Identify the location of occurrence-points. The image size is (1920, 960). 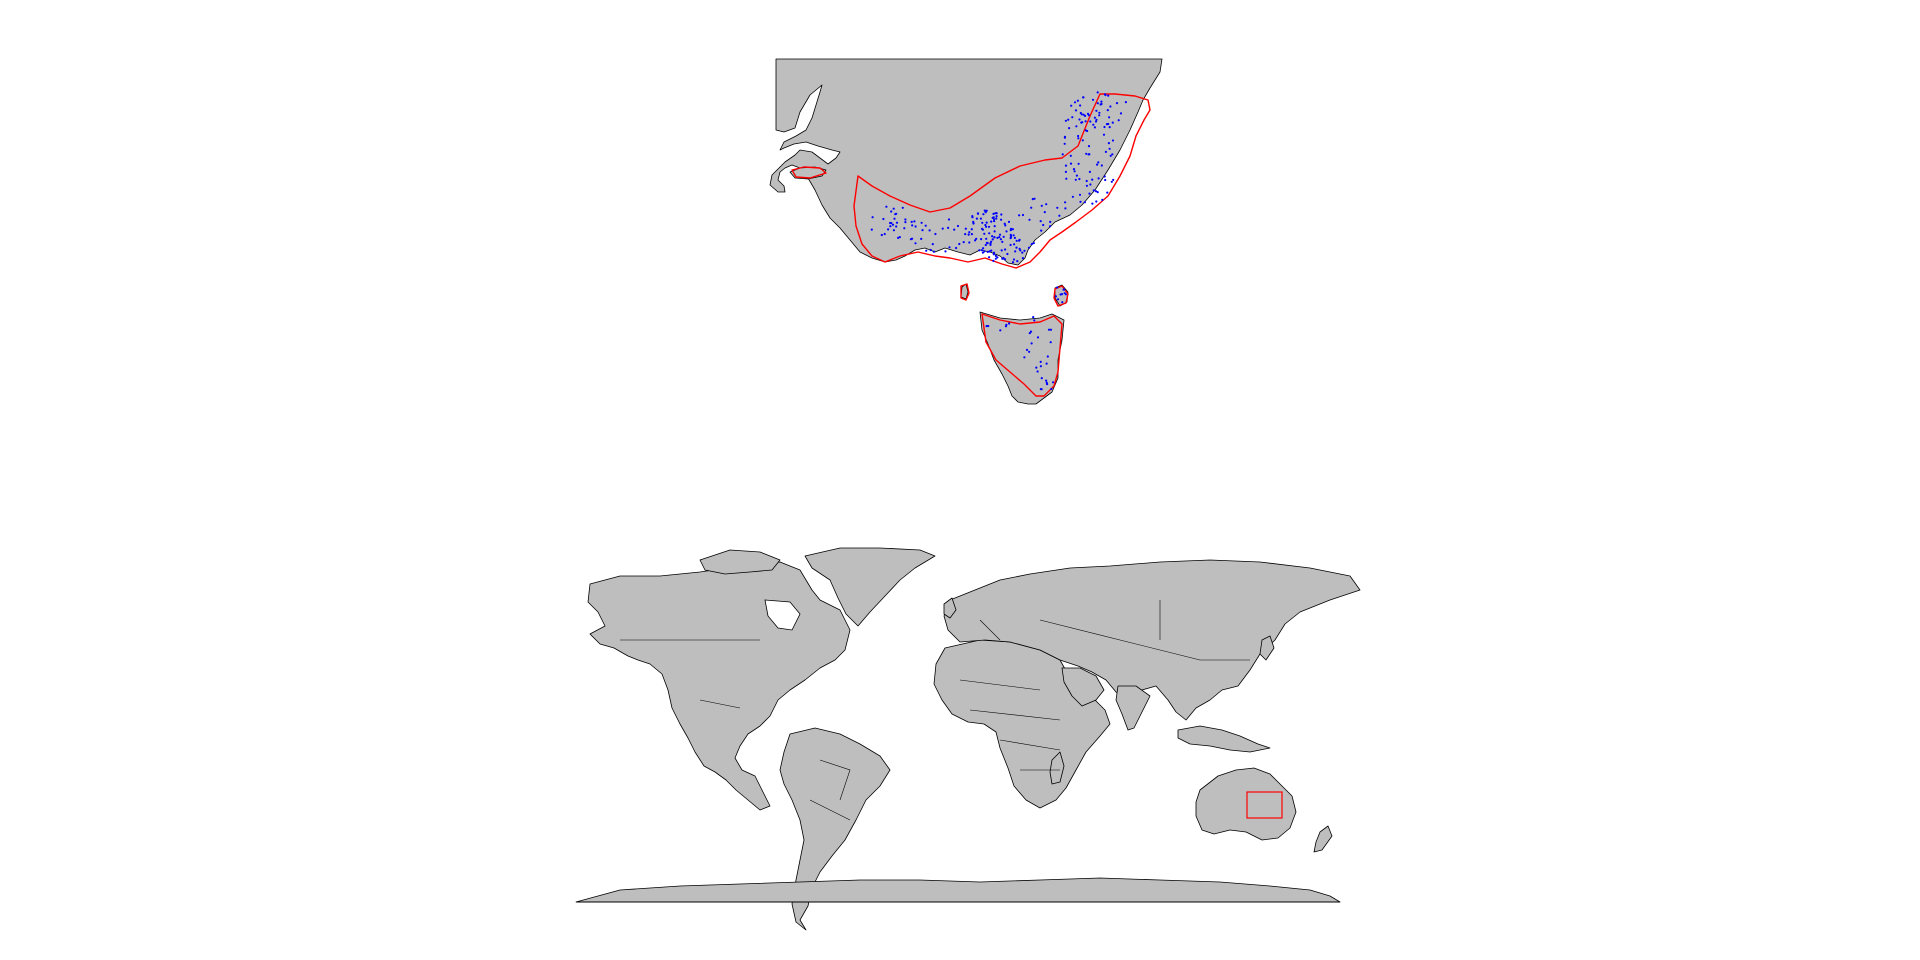
(998, 241).